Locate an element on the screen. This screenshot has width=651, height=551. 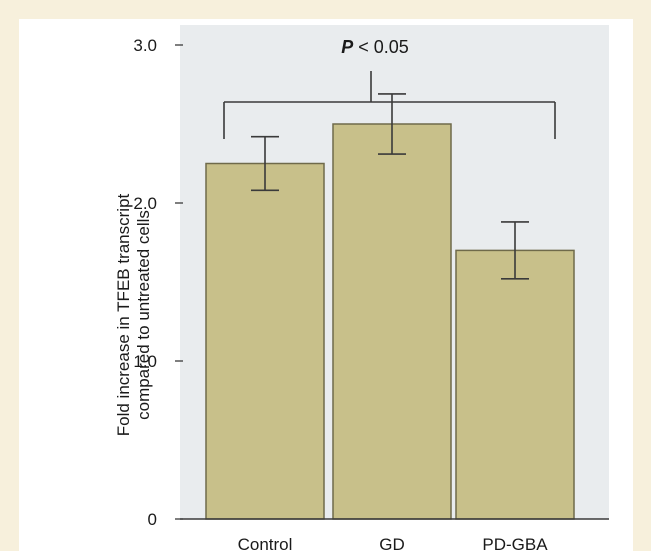
y-tick-label: 1.0 is located at coordinates (145, 361).